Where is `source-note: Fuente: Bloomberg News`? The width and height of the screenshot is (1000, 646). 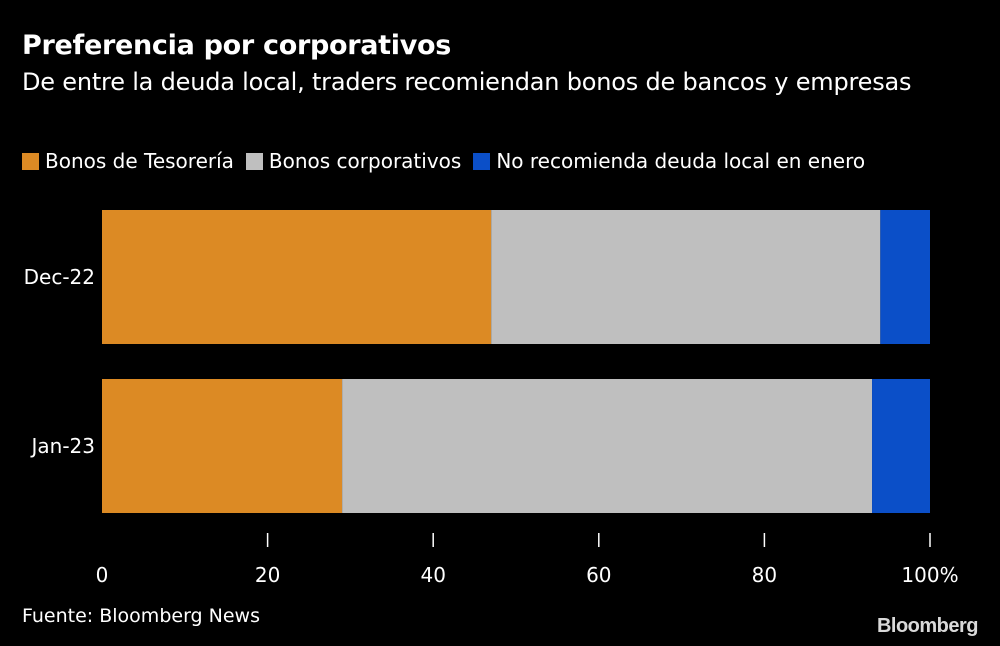
source-note: Fuente: Bloomberg News is located at coordinates (141, 616).